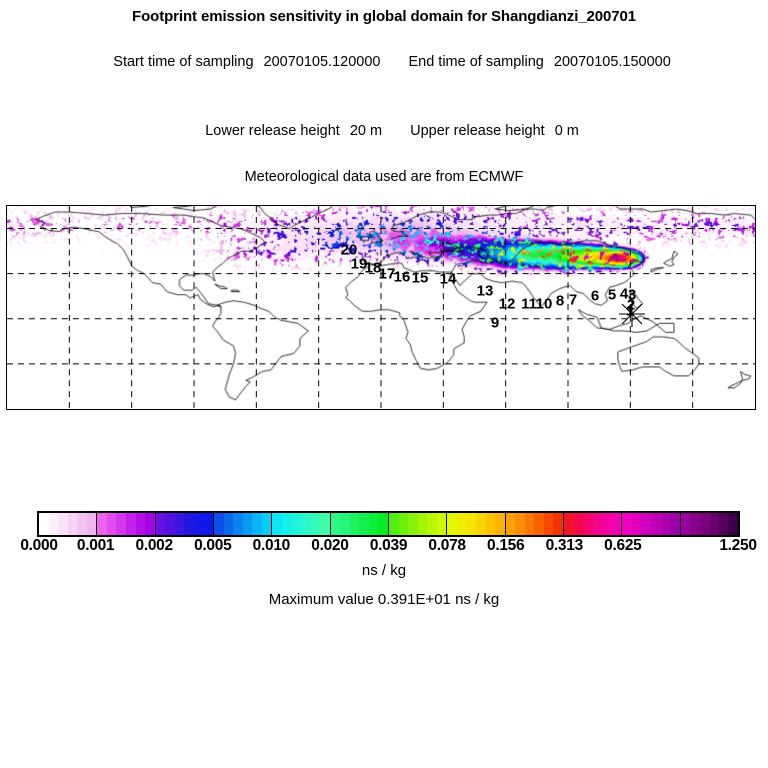  Describe the element at coordinates (384, 177) in the screenshot. I see `meteorology-line: Meteorological data used are from ECMWF` at that location.